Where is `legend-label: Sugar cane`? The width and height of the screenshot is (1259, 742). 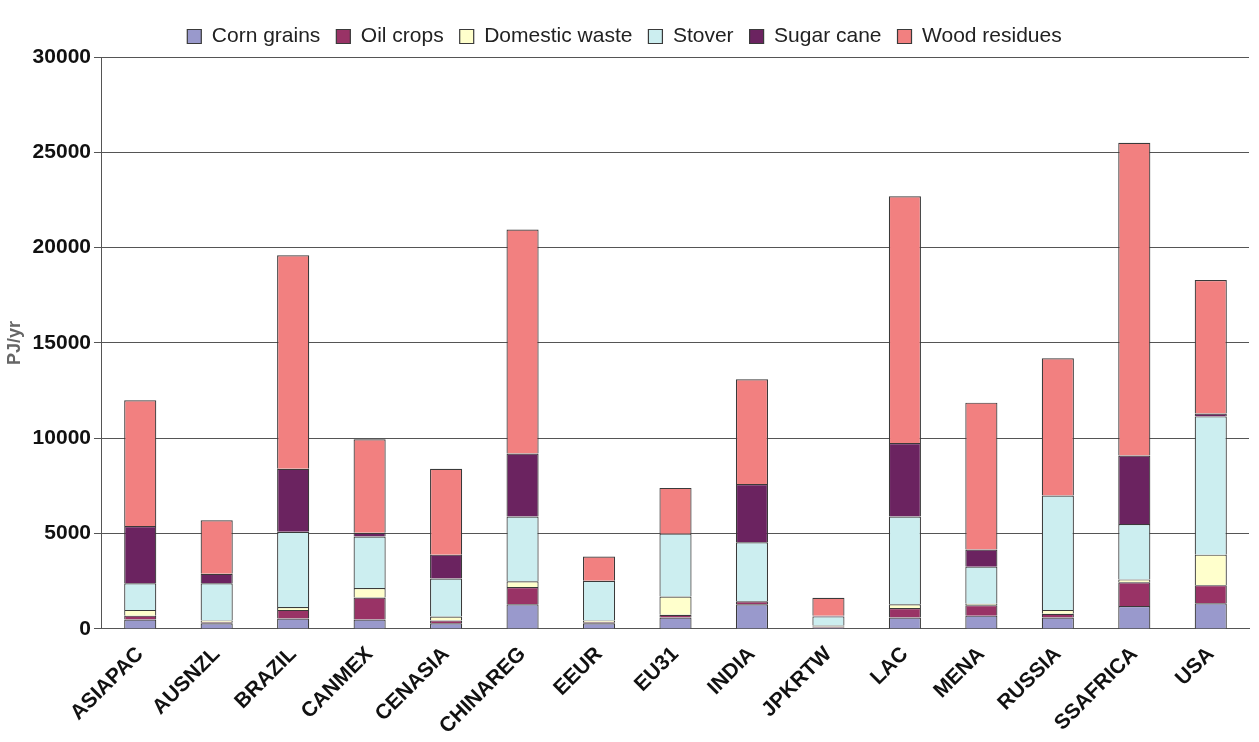
legend-label: Sugar cane is located at coordinates (828, 35).